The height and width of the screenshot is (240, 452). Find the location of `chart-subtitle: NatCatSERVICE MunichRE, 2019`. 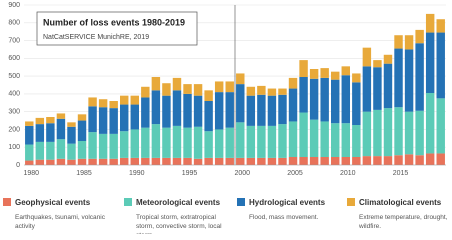

chart-subtitle: NatCatSERVICE MunichRE, 2019 is located at coordinates (96, 37).